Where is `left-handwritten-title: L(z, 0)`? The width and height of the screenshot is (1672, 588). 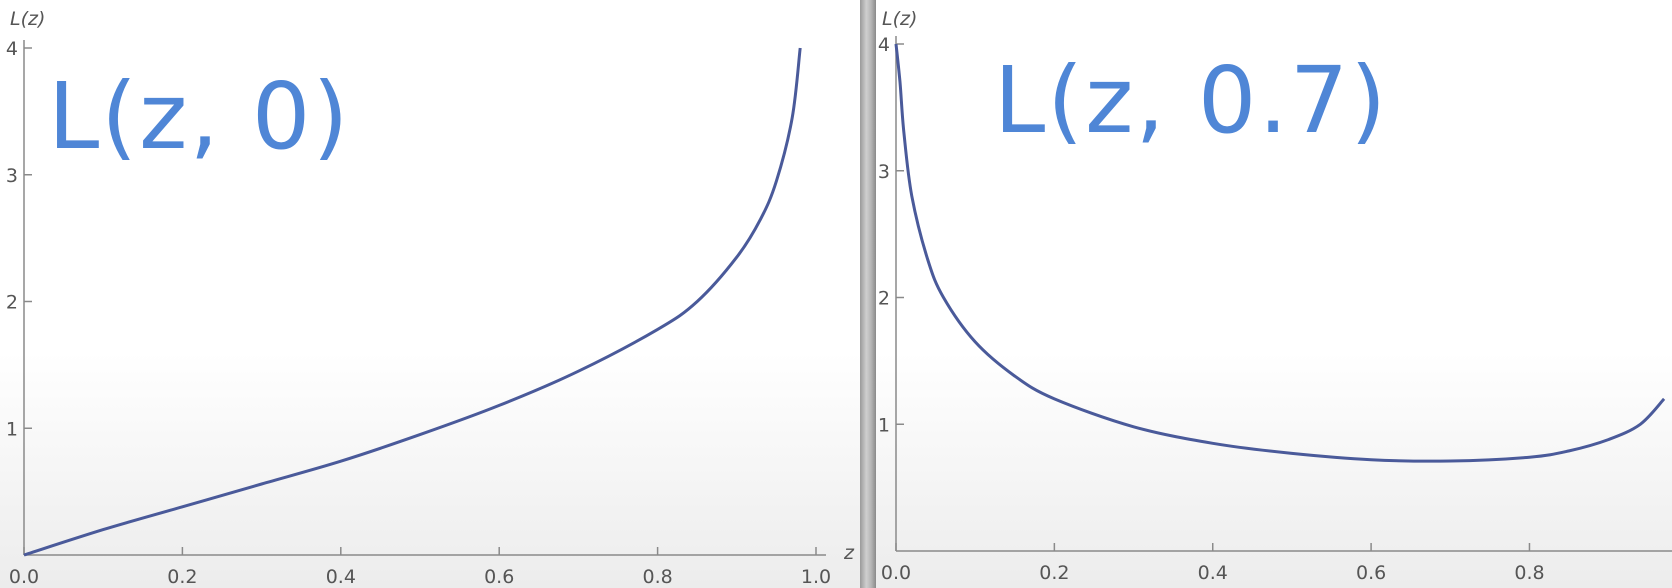
left-handwritten-title: L(z, 0) is located at coordinates (199, 116).